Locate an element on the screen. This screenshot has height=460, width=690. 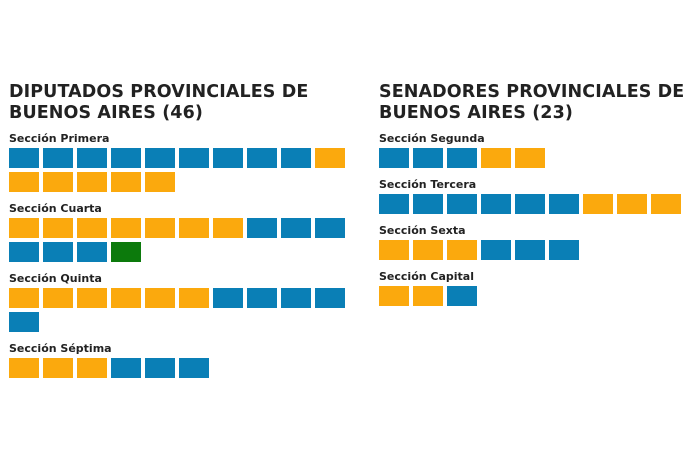
section-label: Sección Sexta is located at coordinates (422, 230).